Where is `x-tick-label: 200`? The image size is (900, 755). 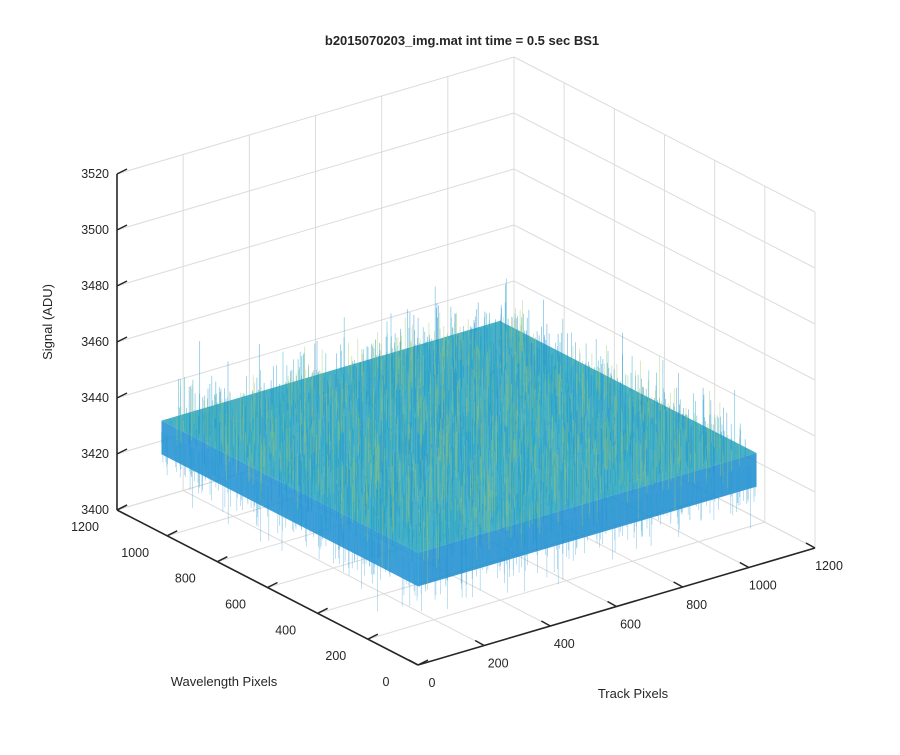
x-tick-label: 200 is located at coordinates (498, 664).